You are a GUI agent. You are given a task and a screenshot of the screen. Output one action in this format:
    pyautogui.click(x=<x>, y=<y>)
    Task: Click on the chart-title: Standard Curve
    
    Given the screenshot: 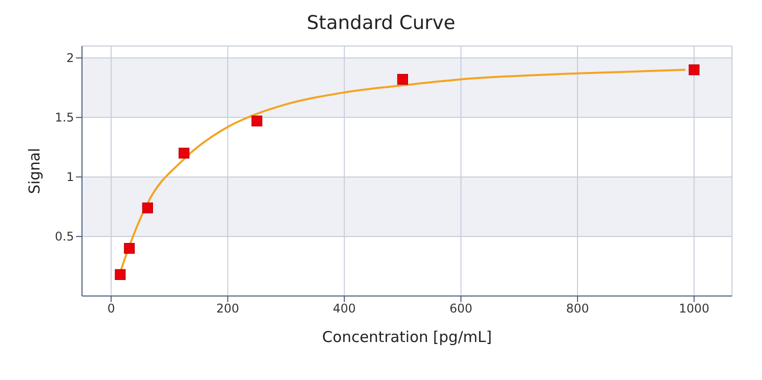 What is the action you would take?
    pyautogui.click(x=381, y=24)
    